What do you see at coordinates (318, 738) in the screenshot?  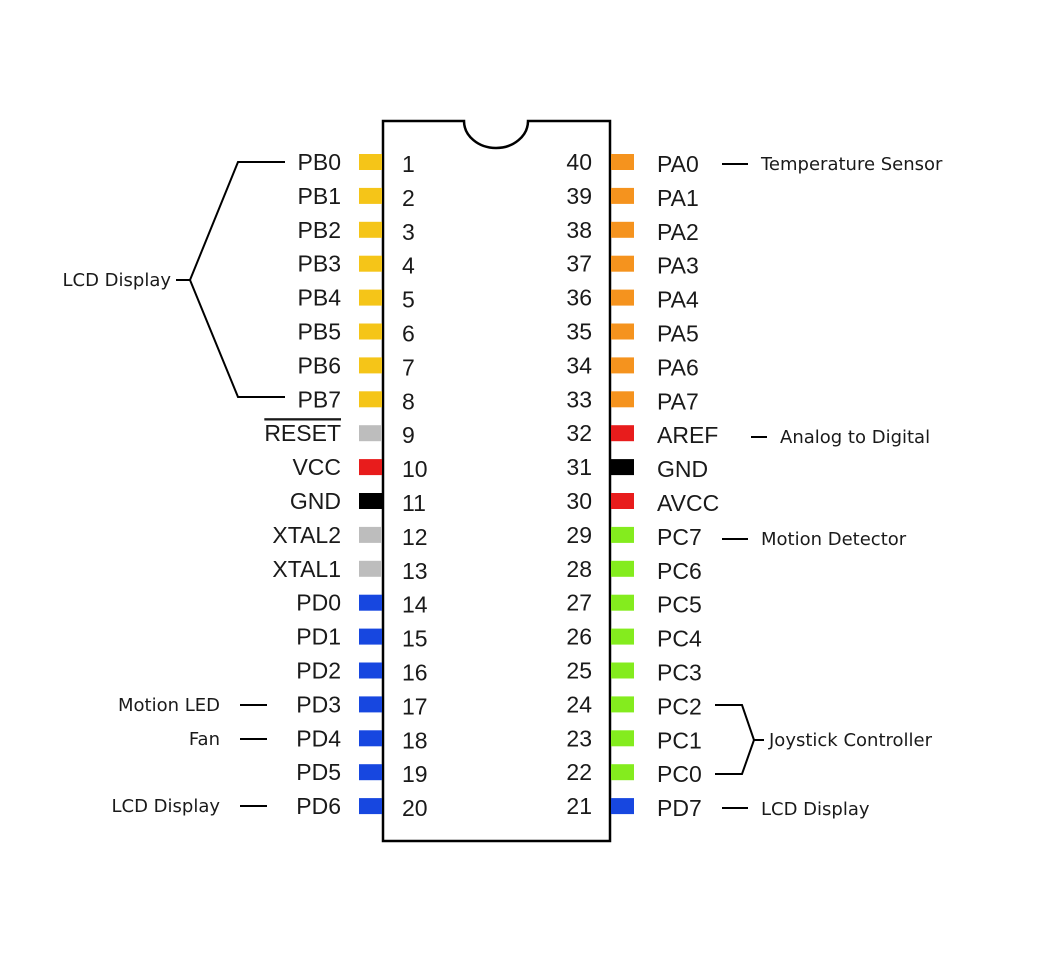 I see `pin-18-name: PD4` at bounding box center [318, 738].